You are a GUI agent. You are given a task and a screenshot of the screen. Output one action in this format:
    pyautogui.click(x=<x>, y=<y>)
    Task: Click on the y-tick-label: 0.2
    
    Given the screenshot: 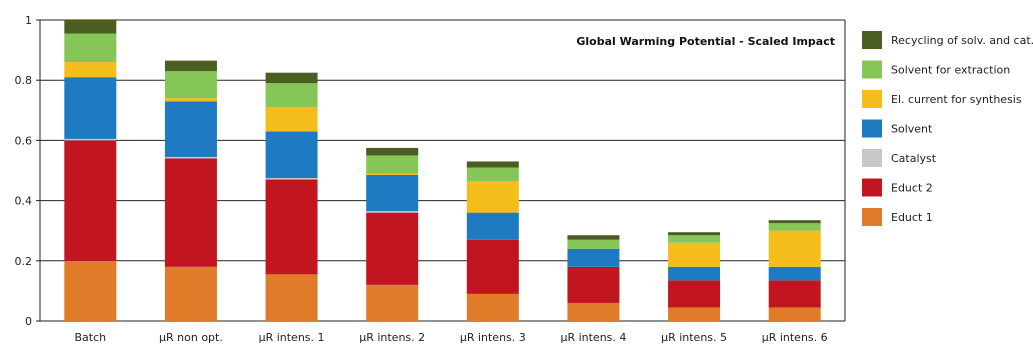 What is the action you would take?
    pyautogui.click(x=24, y=261)
    